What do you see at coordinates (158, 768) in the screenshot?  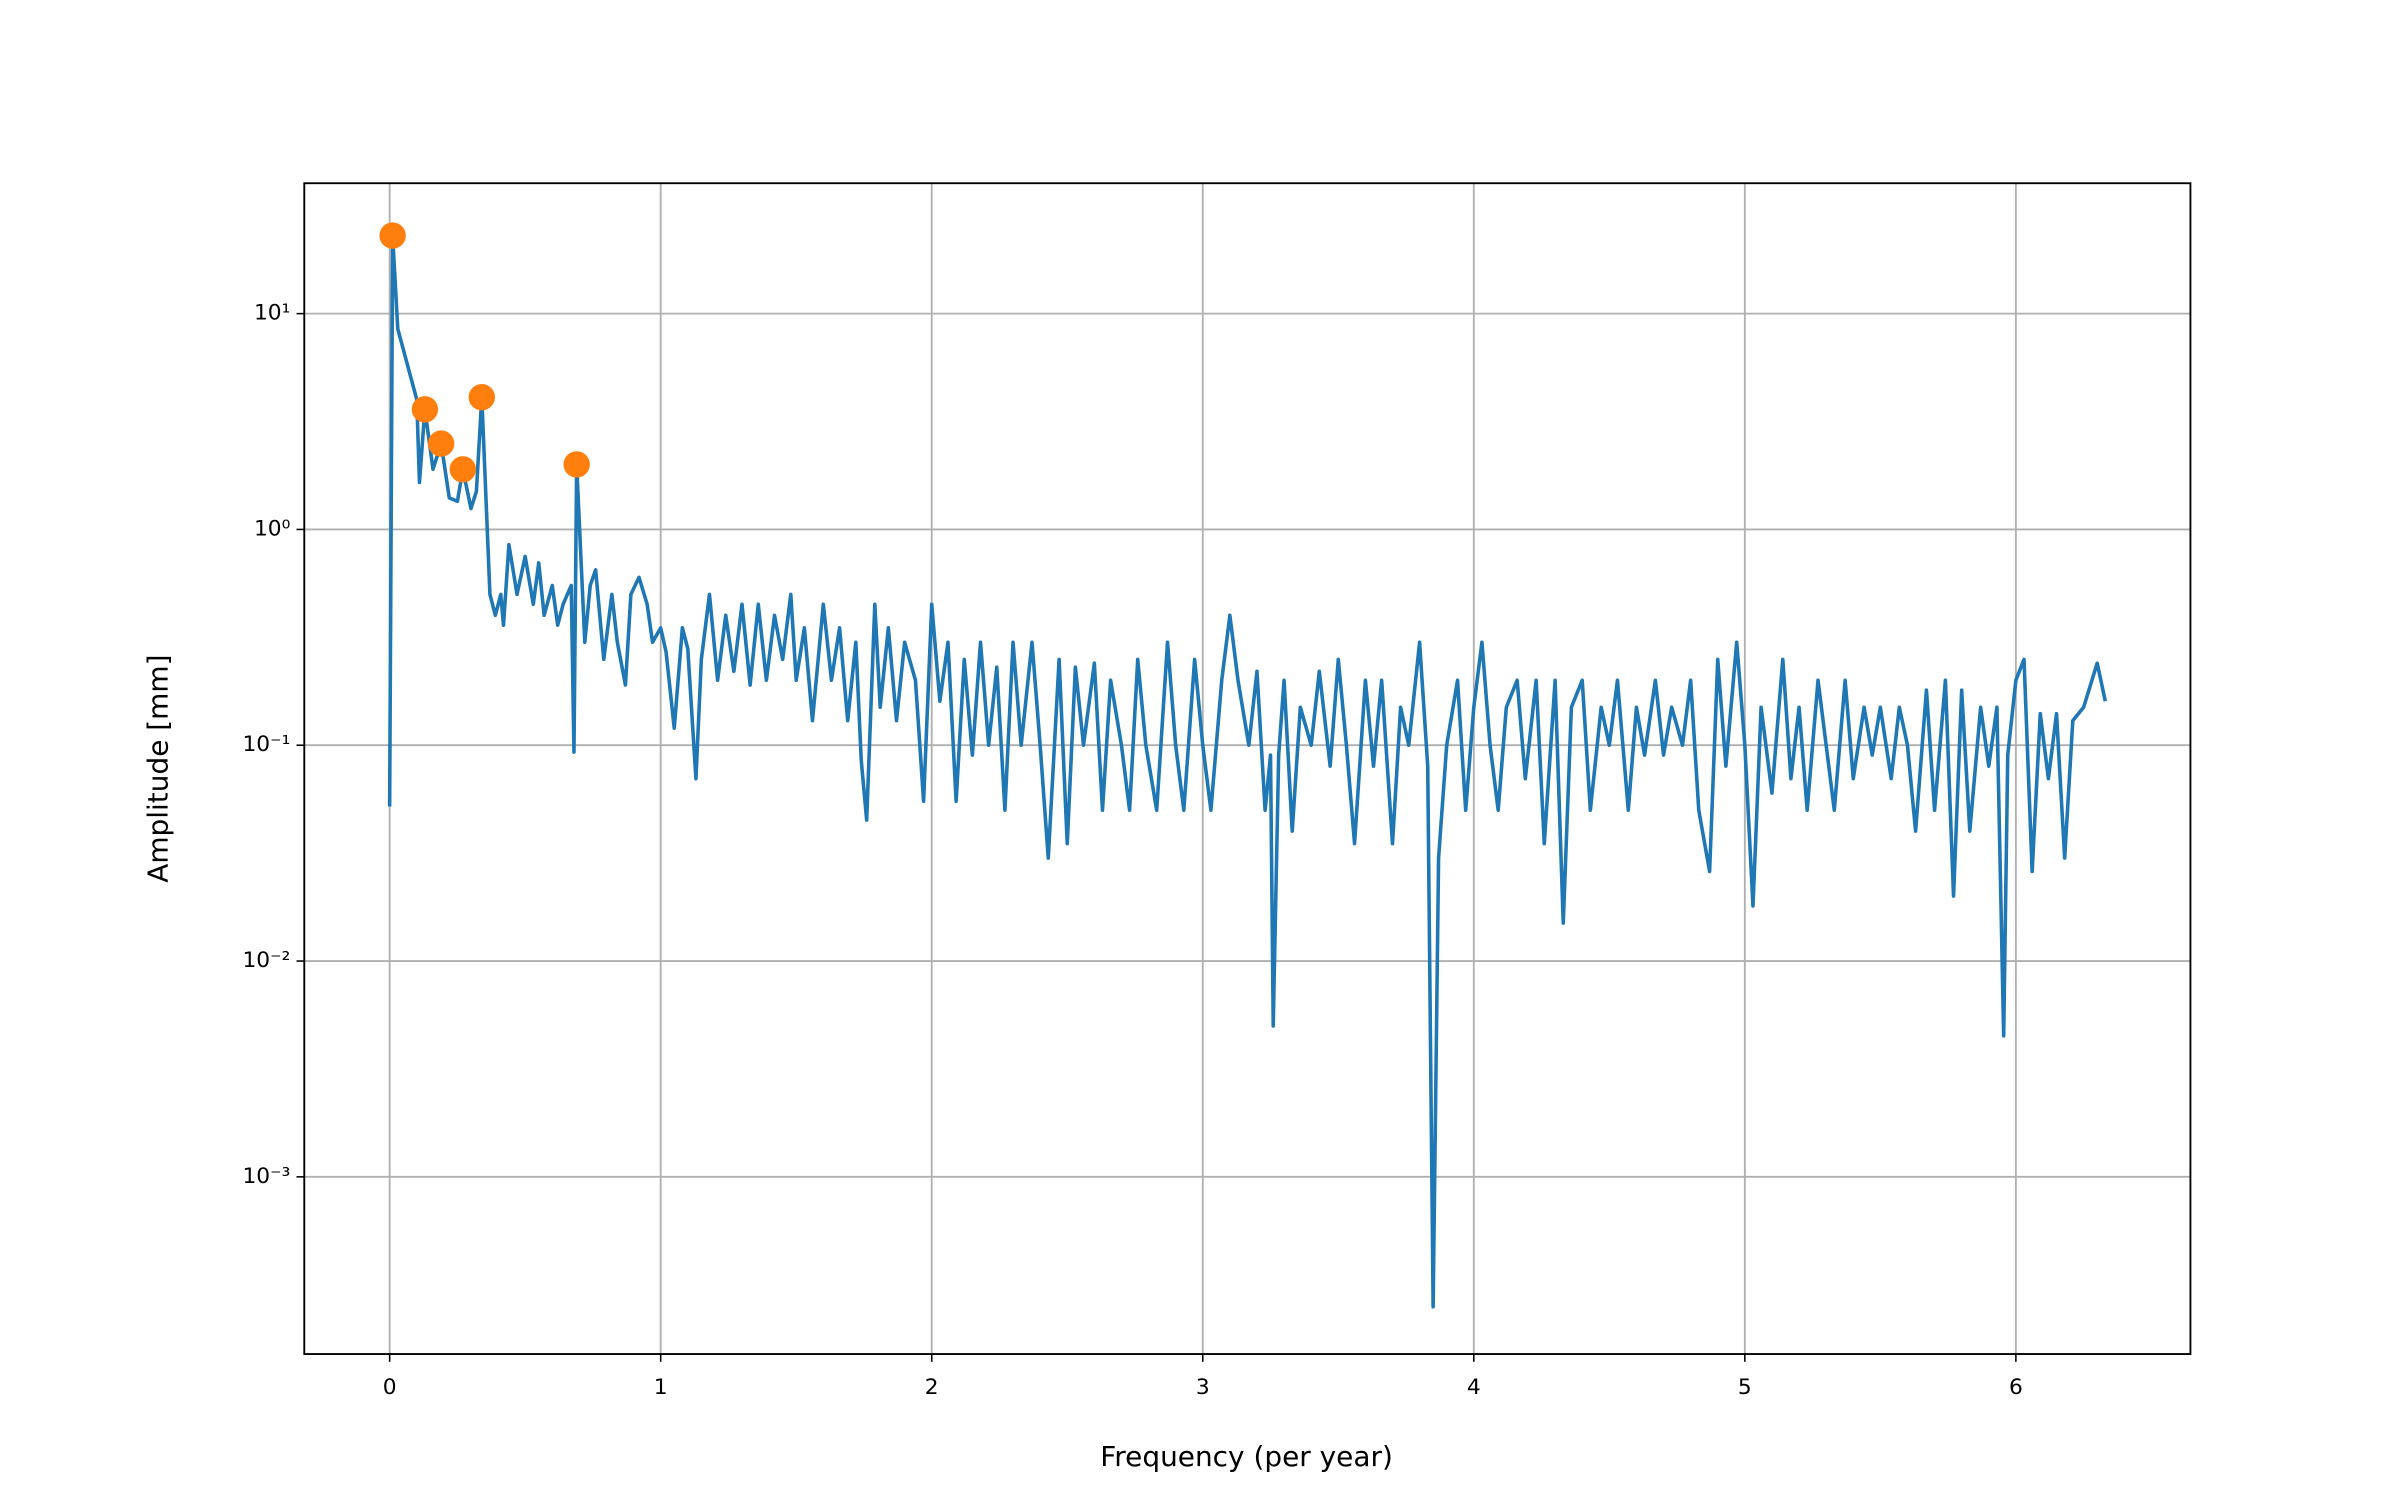 I see `y-axis-label: Amplitude [mm]` at bounding box center [158, 768].